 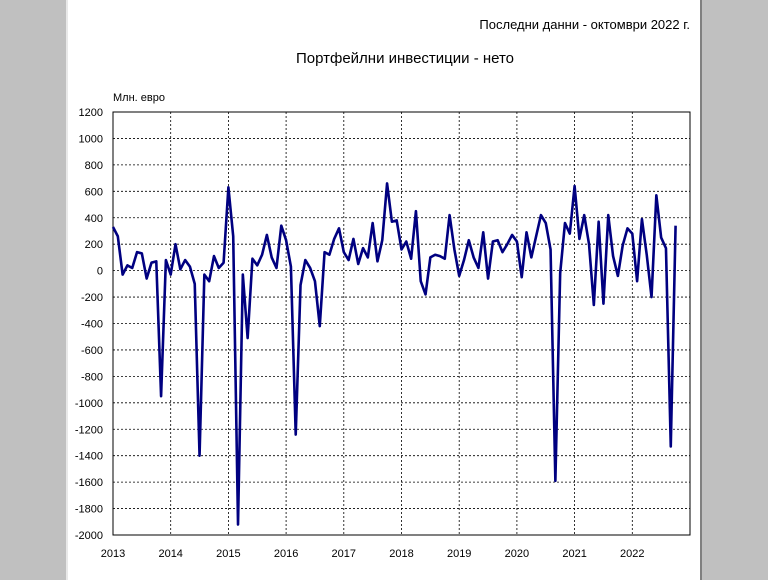 I want to click on x-tick-label: 2019, so click(x=459, y=554).